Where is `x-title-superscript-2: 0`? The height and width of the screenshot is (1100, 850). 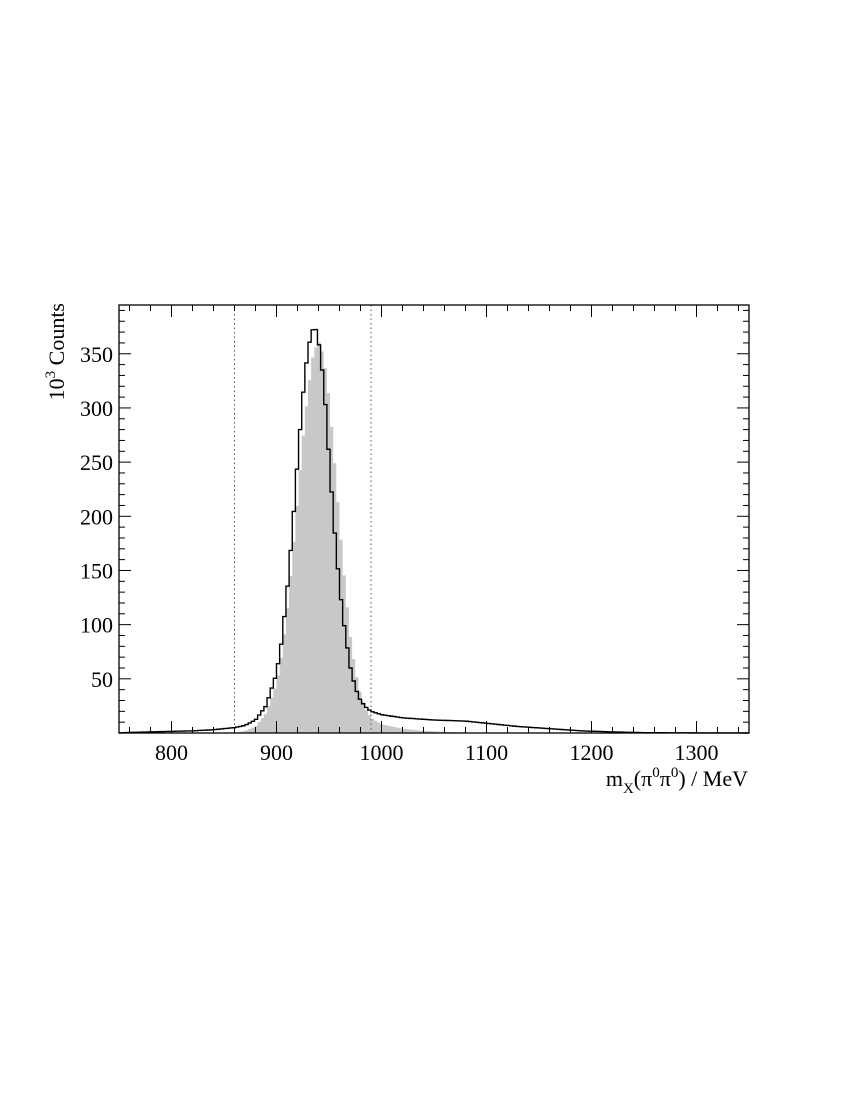
x-title-superscript-2: 0 is located at coordinates (675, 773).